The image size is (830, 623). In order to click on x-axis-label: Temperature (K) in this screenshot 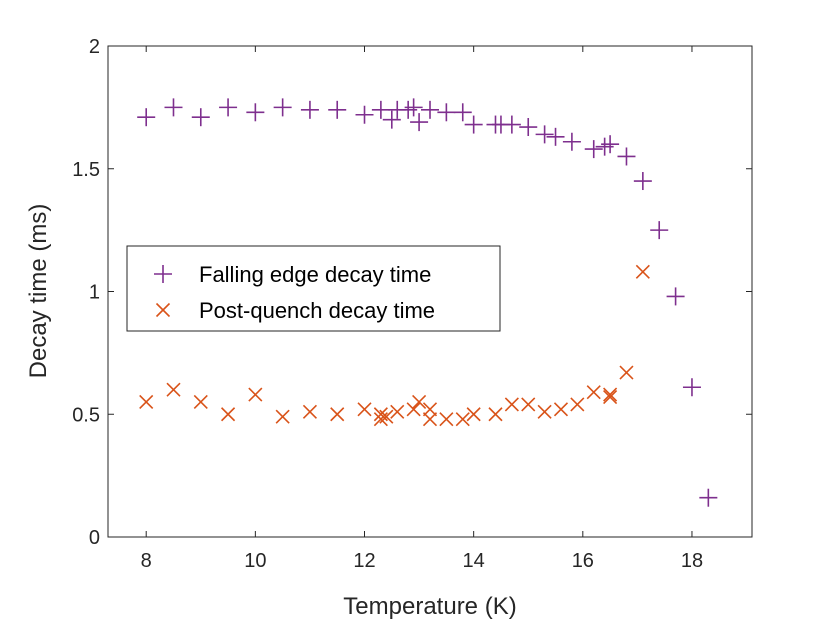, I will do `click(429, 606)`.